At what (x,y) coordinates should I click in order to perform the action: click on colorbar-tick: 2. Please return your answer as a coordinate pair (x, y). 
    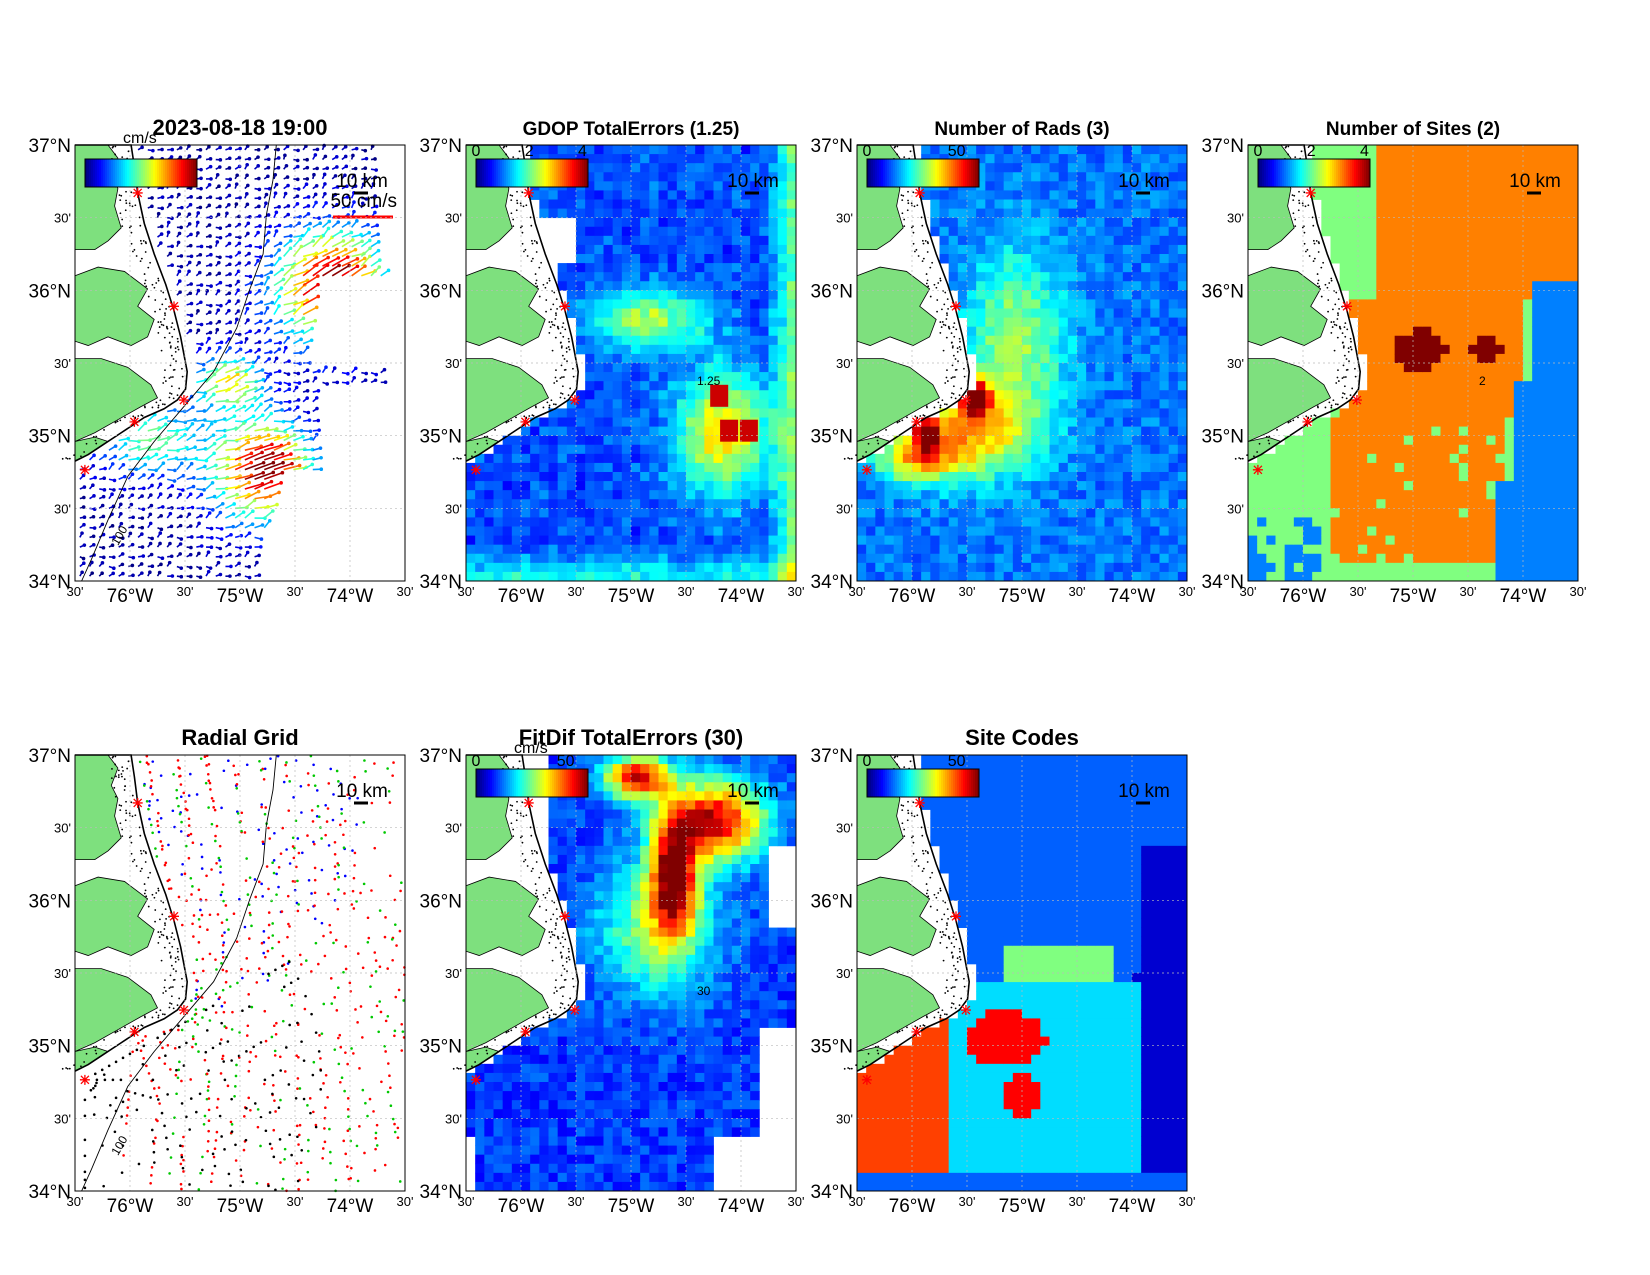
    Looking at the image, I should click on (529, 151).